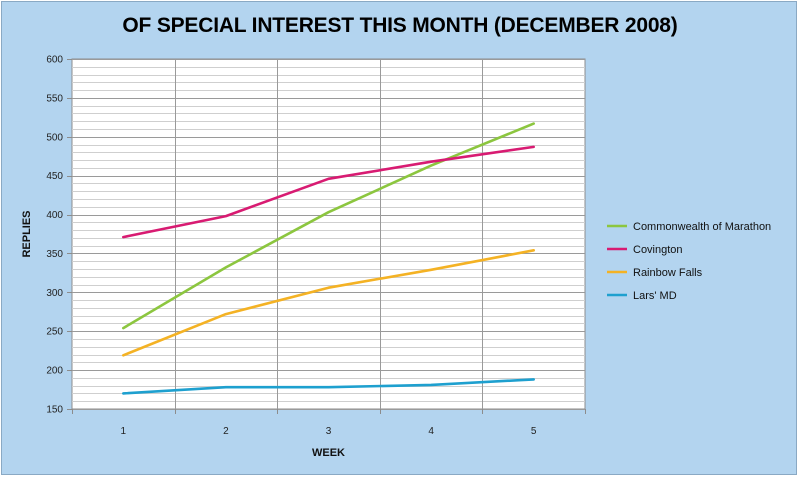 Image resolution: width=800 pixels, height=478 pixels. Describe the element at coordinates (329, 431) in the screenshot. I see `x-tick-label: 3` at that location.